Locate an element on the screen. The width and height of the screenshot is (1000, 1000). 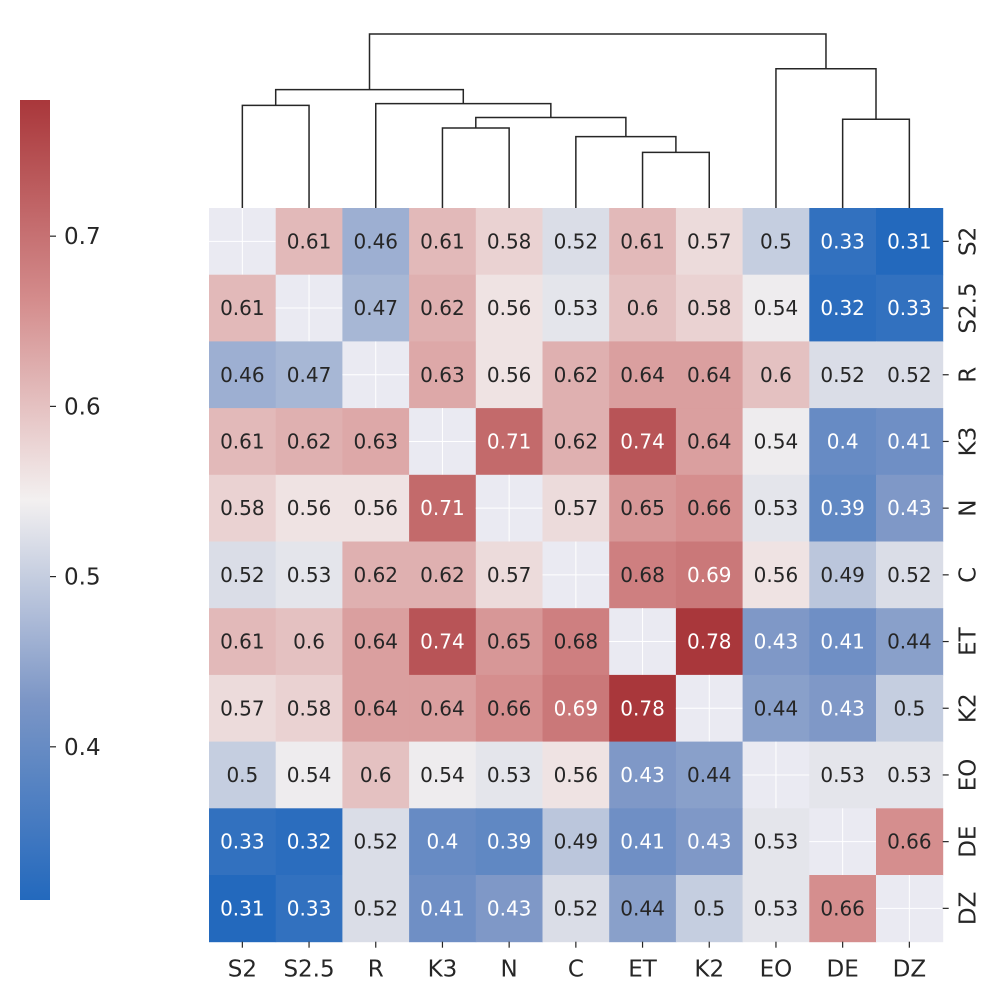
colorbar-tick-label: 0.4 is located at coordinates (82, 748).